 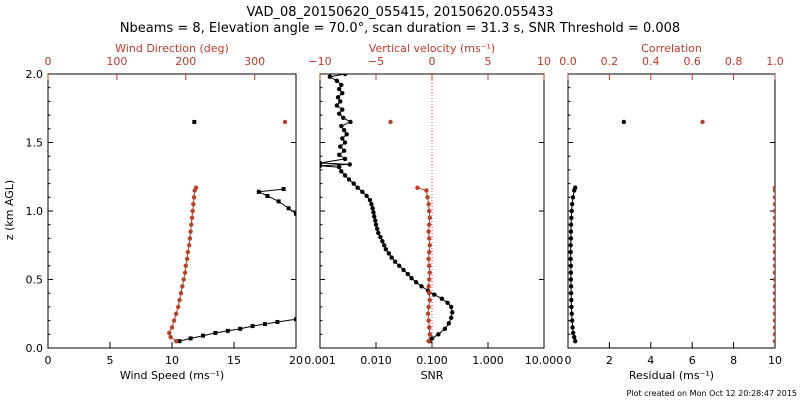 I want to click on top-tick-label-snr: 0, so click(x=432, y=61).